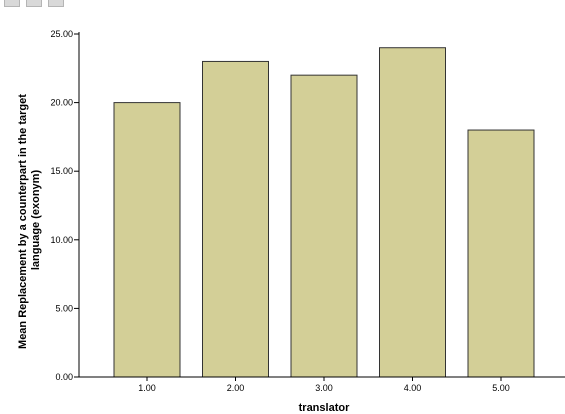 The width and height of the screenshot is (565, 414). What do you see at coordinates (61, 171) in the screenshot?
I see `y-tick-label: 15.00` at bounding box center [61, 171].